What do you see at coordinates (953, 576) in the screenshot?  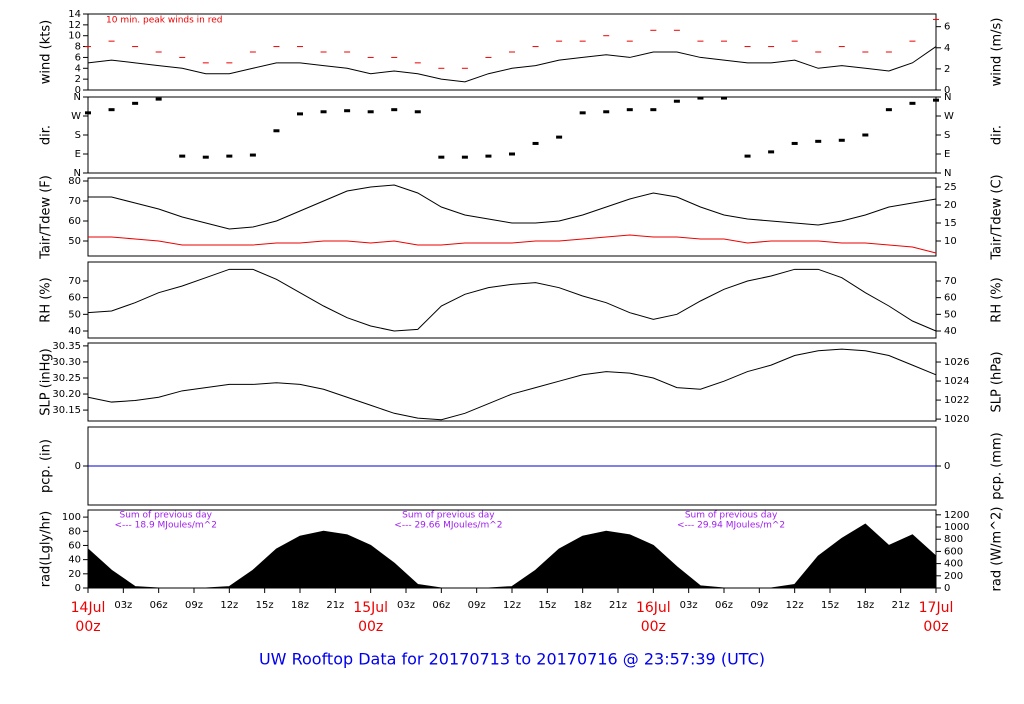 I see `y2-tick-label: 200` at bounding box center [953, 576].